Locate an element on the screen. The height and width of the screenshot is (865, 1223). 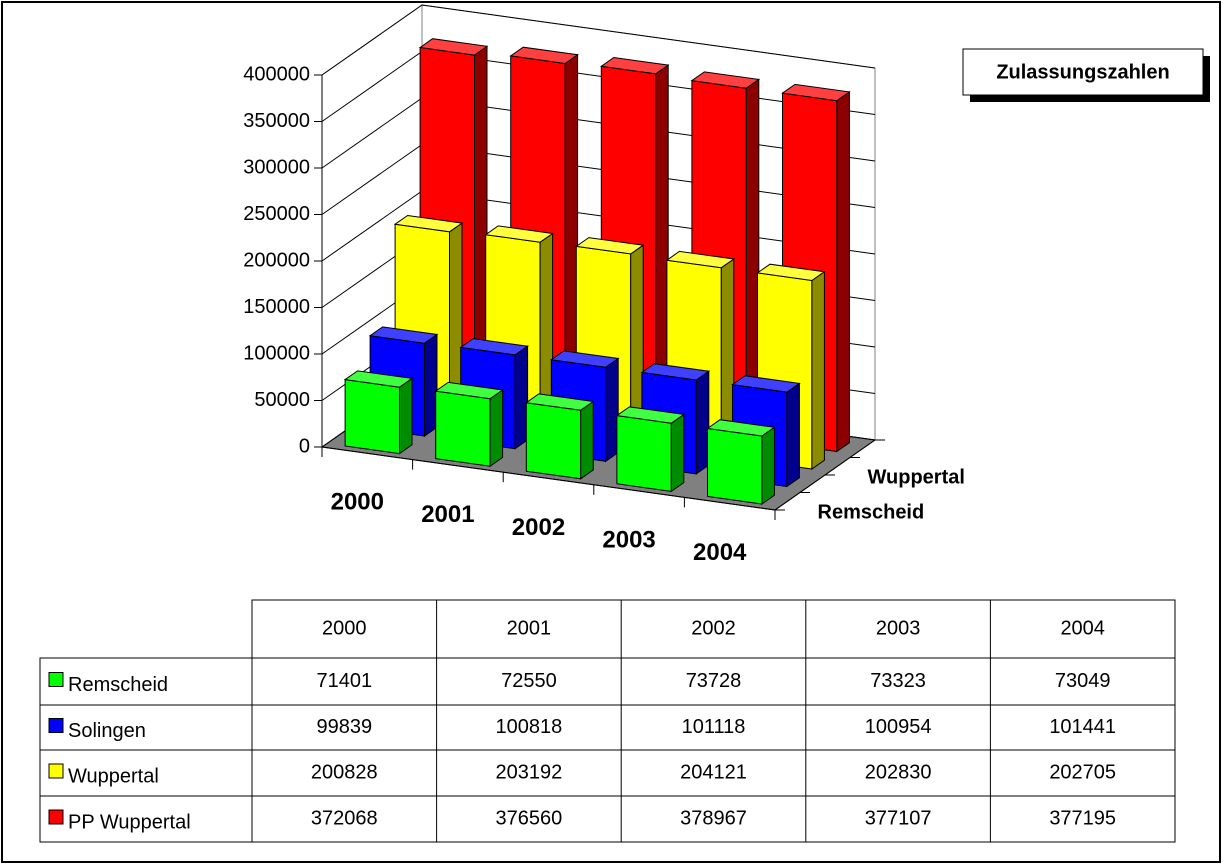
table-cell: 377107 is located at coordinates (898, 818).